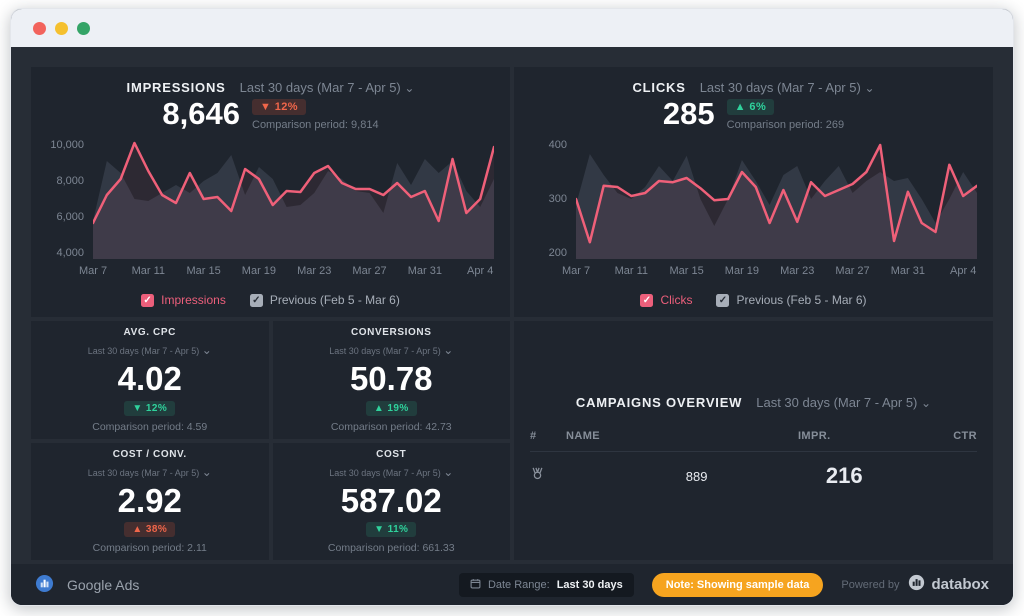 The width and height of the screenshot is (1024, 616). I want to click on y-tick-label: 300, so click(557, 199).